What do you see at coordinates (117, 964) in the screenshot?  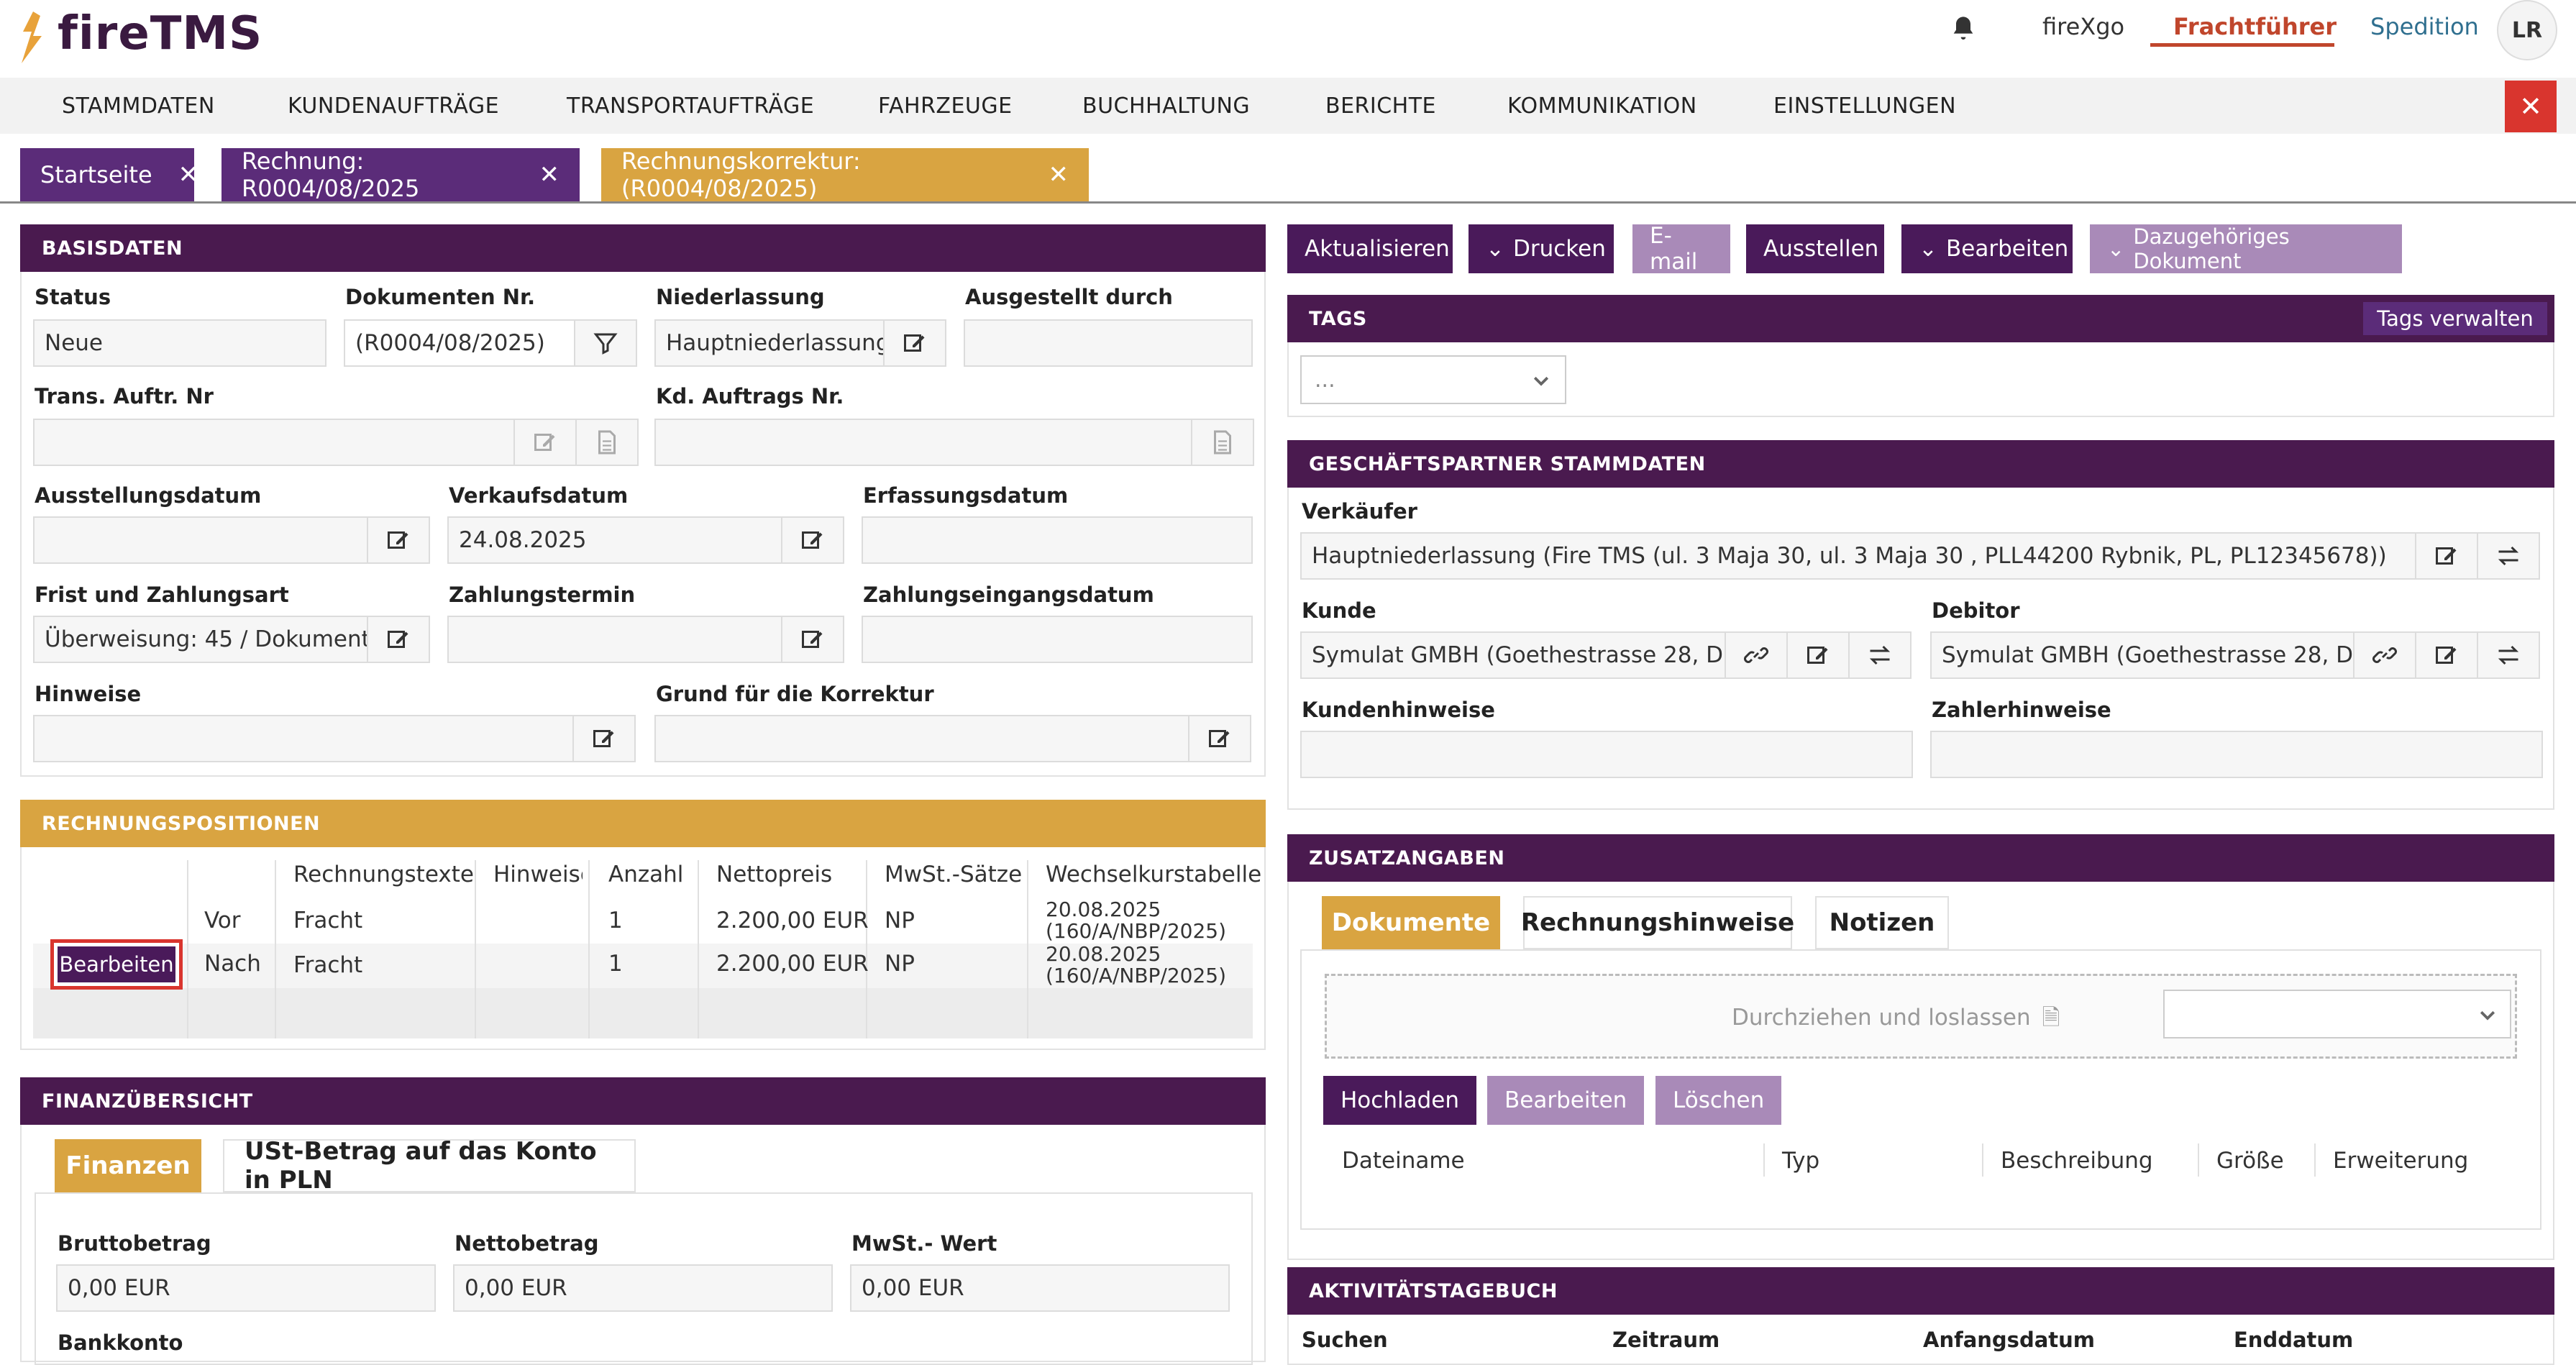 I see `position-edit-button: Bearbeiten` at bounding box center [117, 964].